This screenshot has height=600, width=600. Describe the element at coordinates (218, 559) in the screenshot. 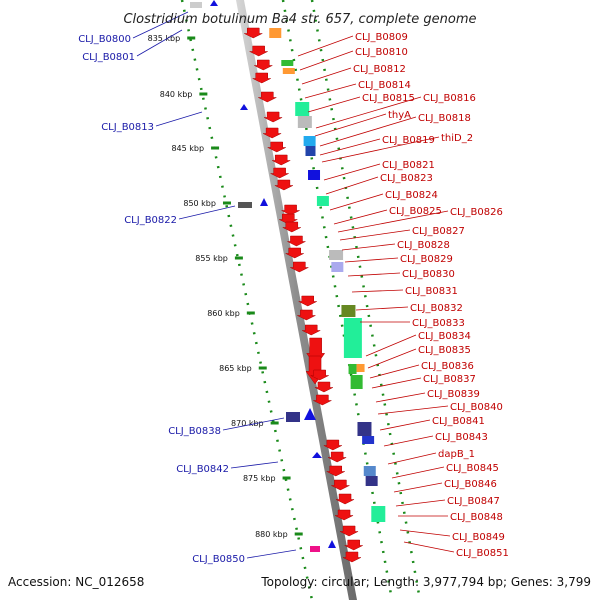

I see `gene-label-CLJ_B0850: CLJ_B0850` at that location.